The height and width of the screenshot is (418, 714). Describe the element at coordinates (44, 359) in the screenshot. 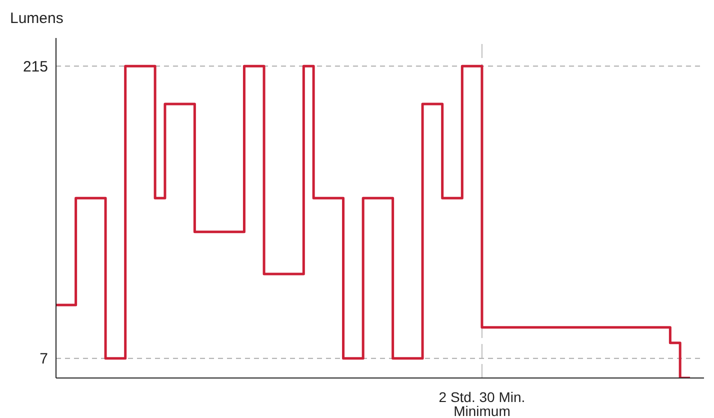

I see `y-tick-label: 7` at that location.